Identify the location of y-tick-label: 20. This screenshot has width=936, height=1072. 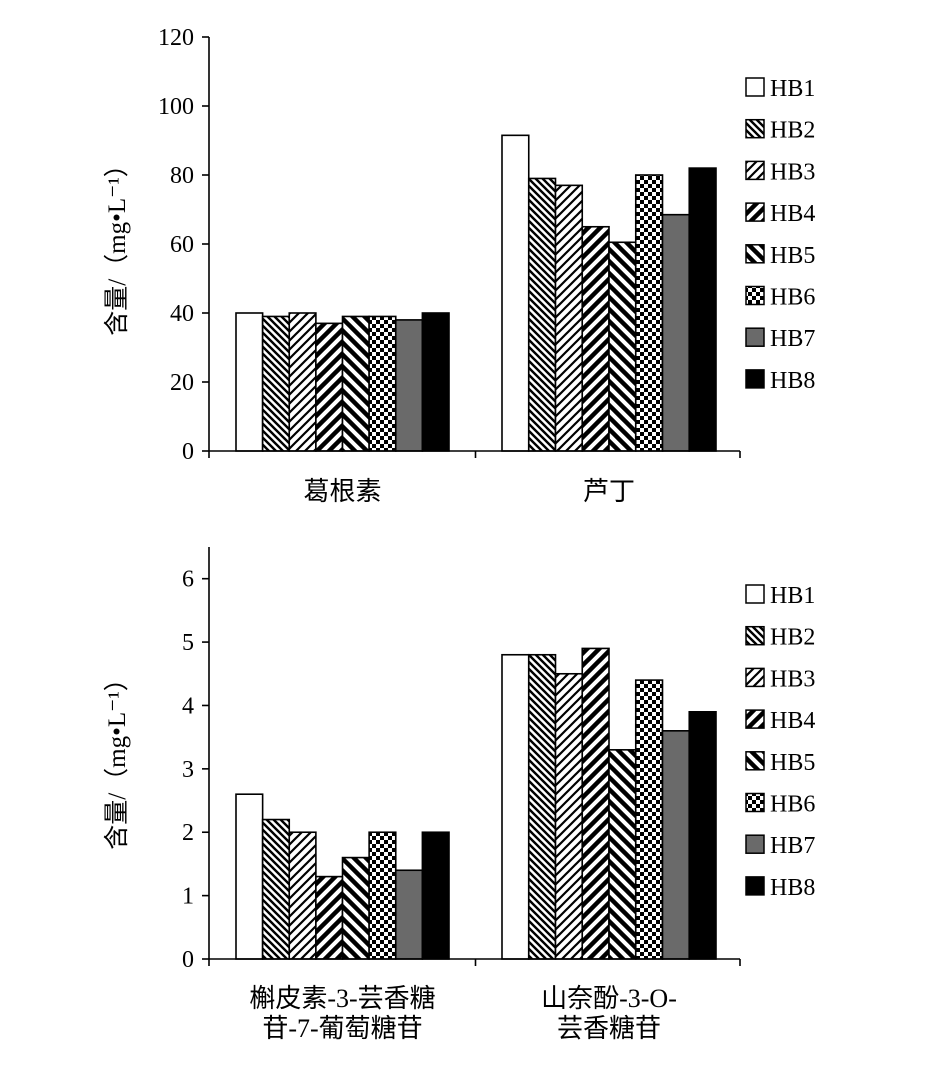
(182, 383).